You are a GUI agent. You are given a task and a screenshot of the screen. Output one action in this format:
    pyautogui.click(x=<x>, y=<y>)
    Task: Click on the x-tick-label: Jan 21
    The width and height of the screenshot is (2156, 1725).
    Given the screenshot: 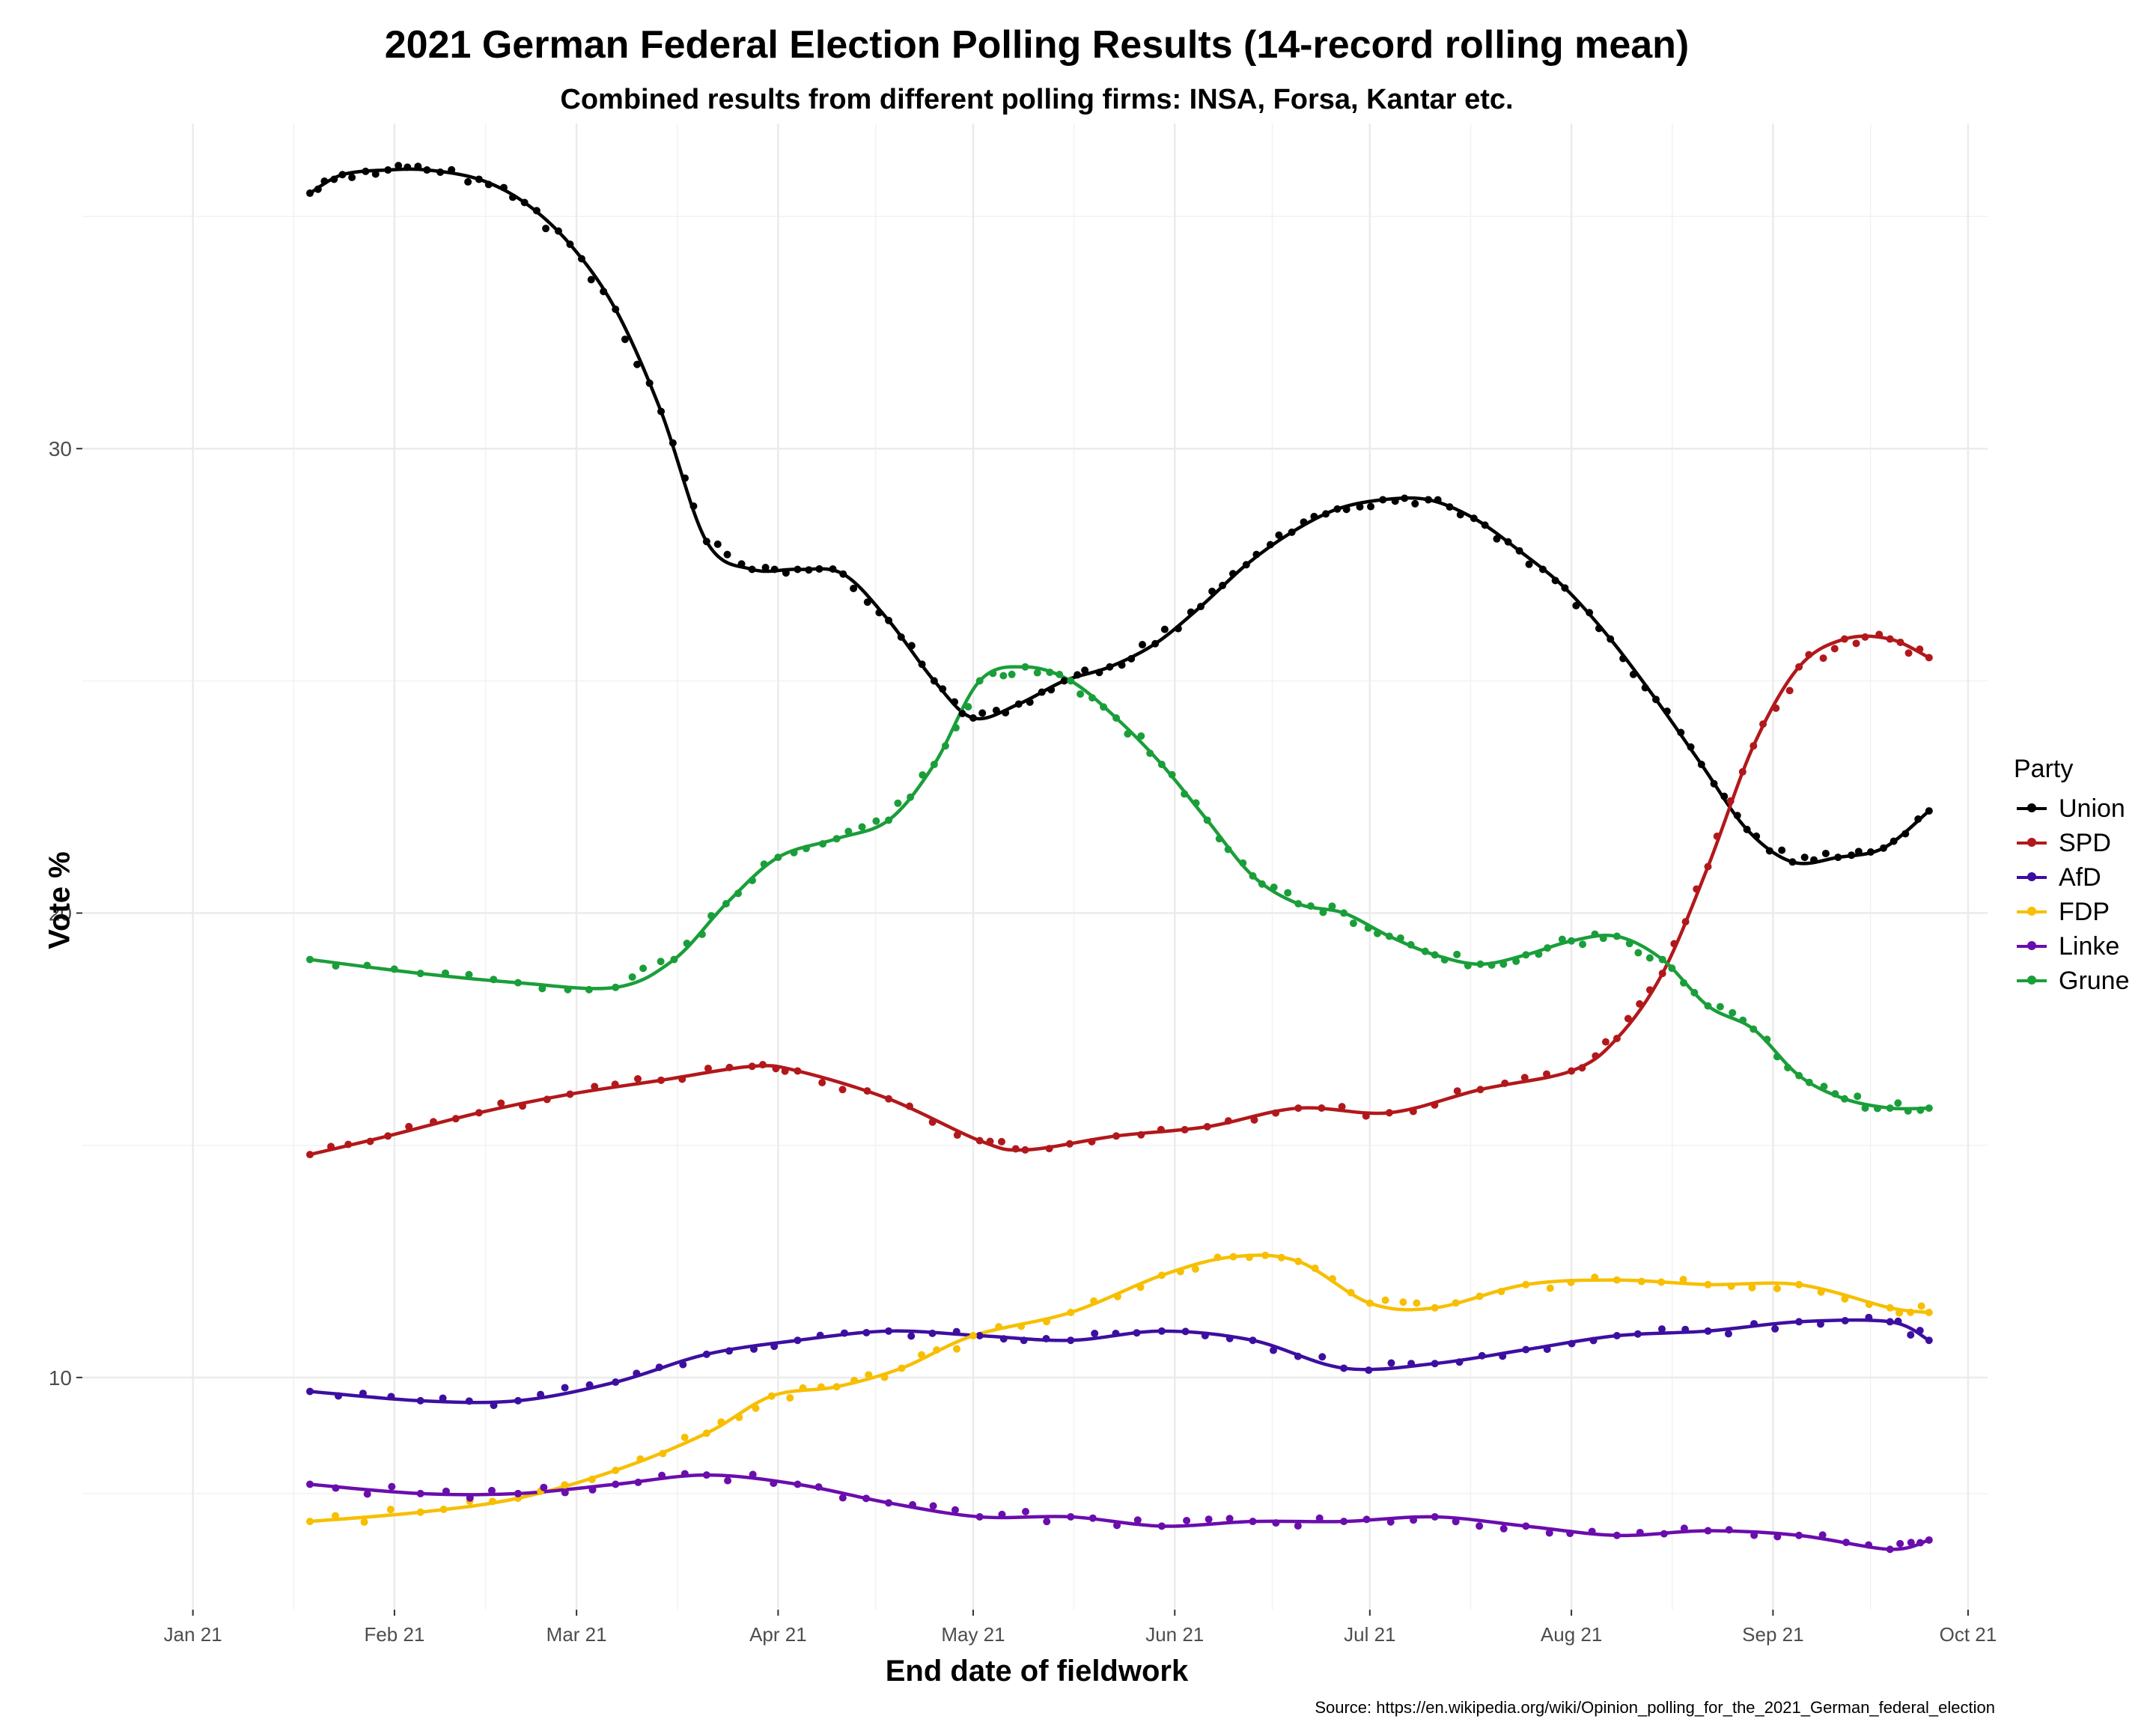 What is the action you would take?
    pyautogui.click(x=193, y=1635)
    